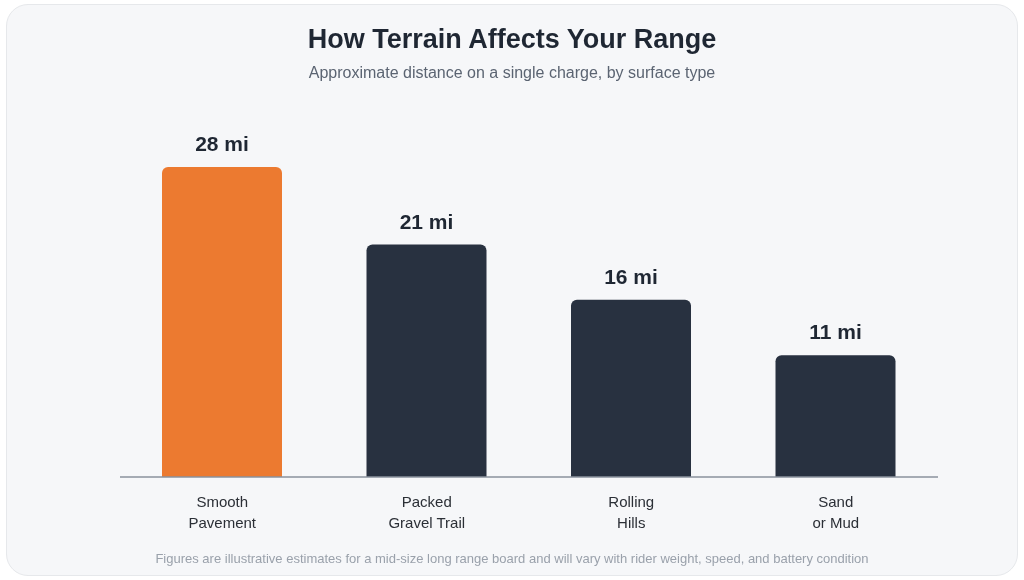  I want to click on data-label: 28 mi, so click(222, 143).